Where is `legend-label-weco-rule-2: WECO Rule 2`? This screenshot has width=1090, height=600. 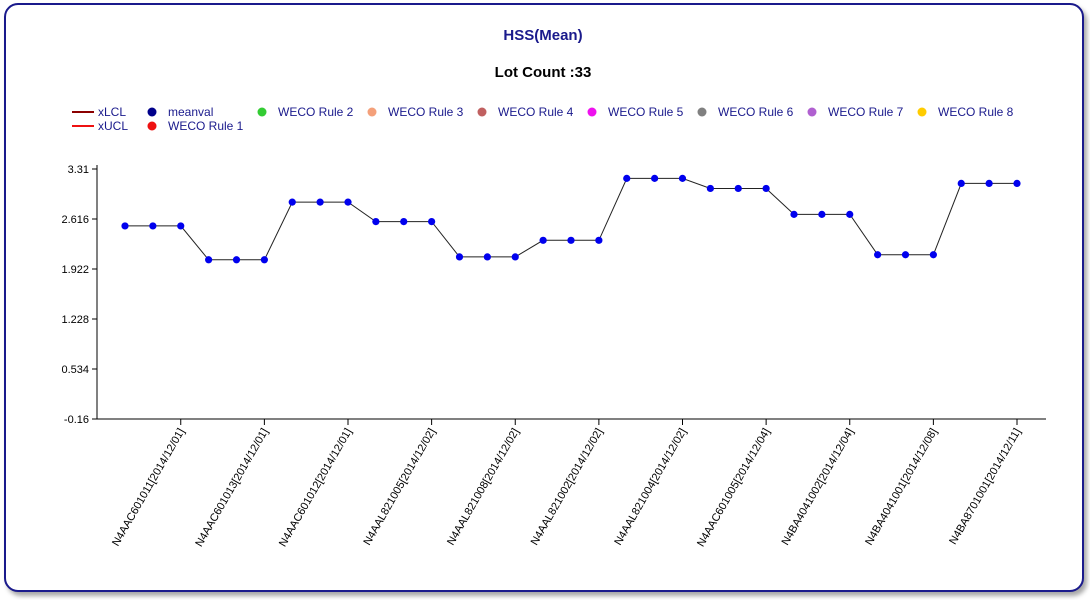
legend-label-weco-rule-2: WECO Rule 2 is located at coordinates (316, 112).